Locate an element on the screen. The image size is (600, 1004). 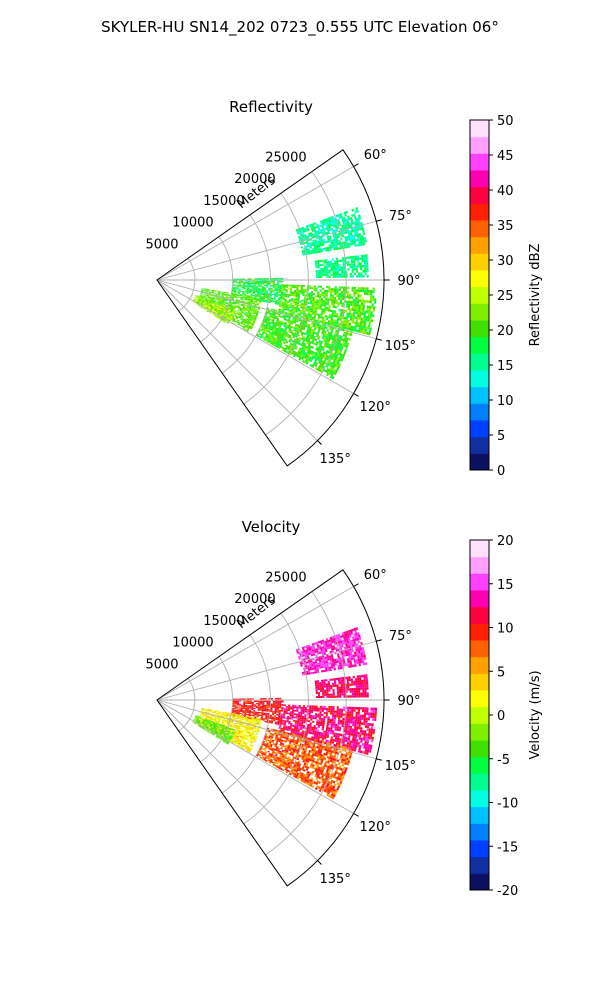
colorbar-tick-label: 25 is located at coordinates (505, 296).